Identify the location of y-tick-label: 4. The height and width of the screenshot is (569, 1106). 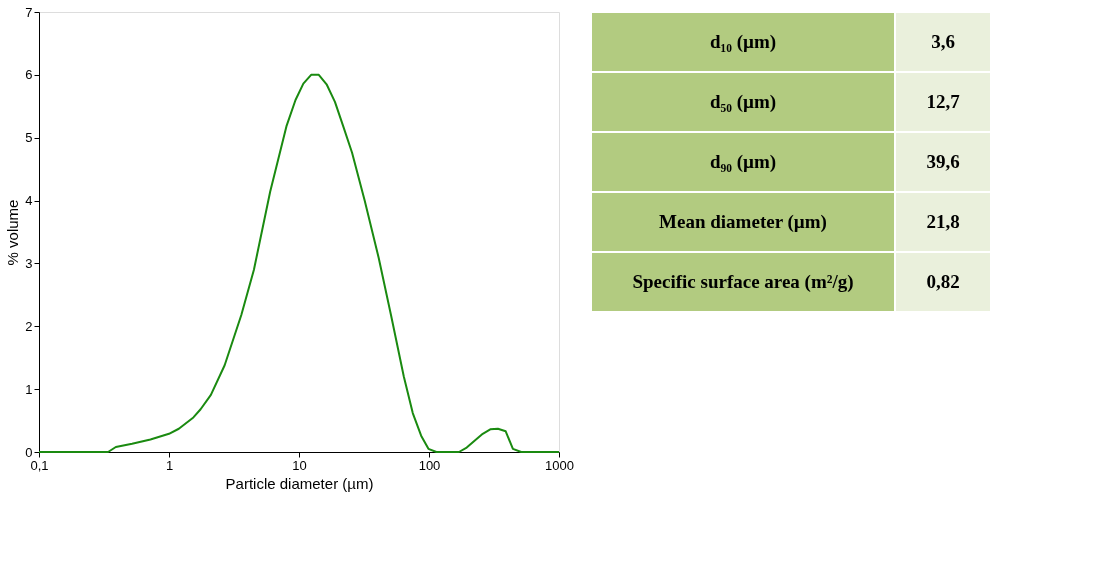
(29, 201).